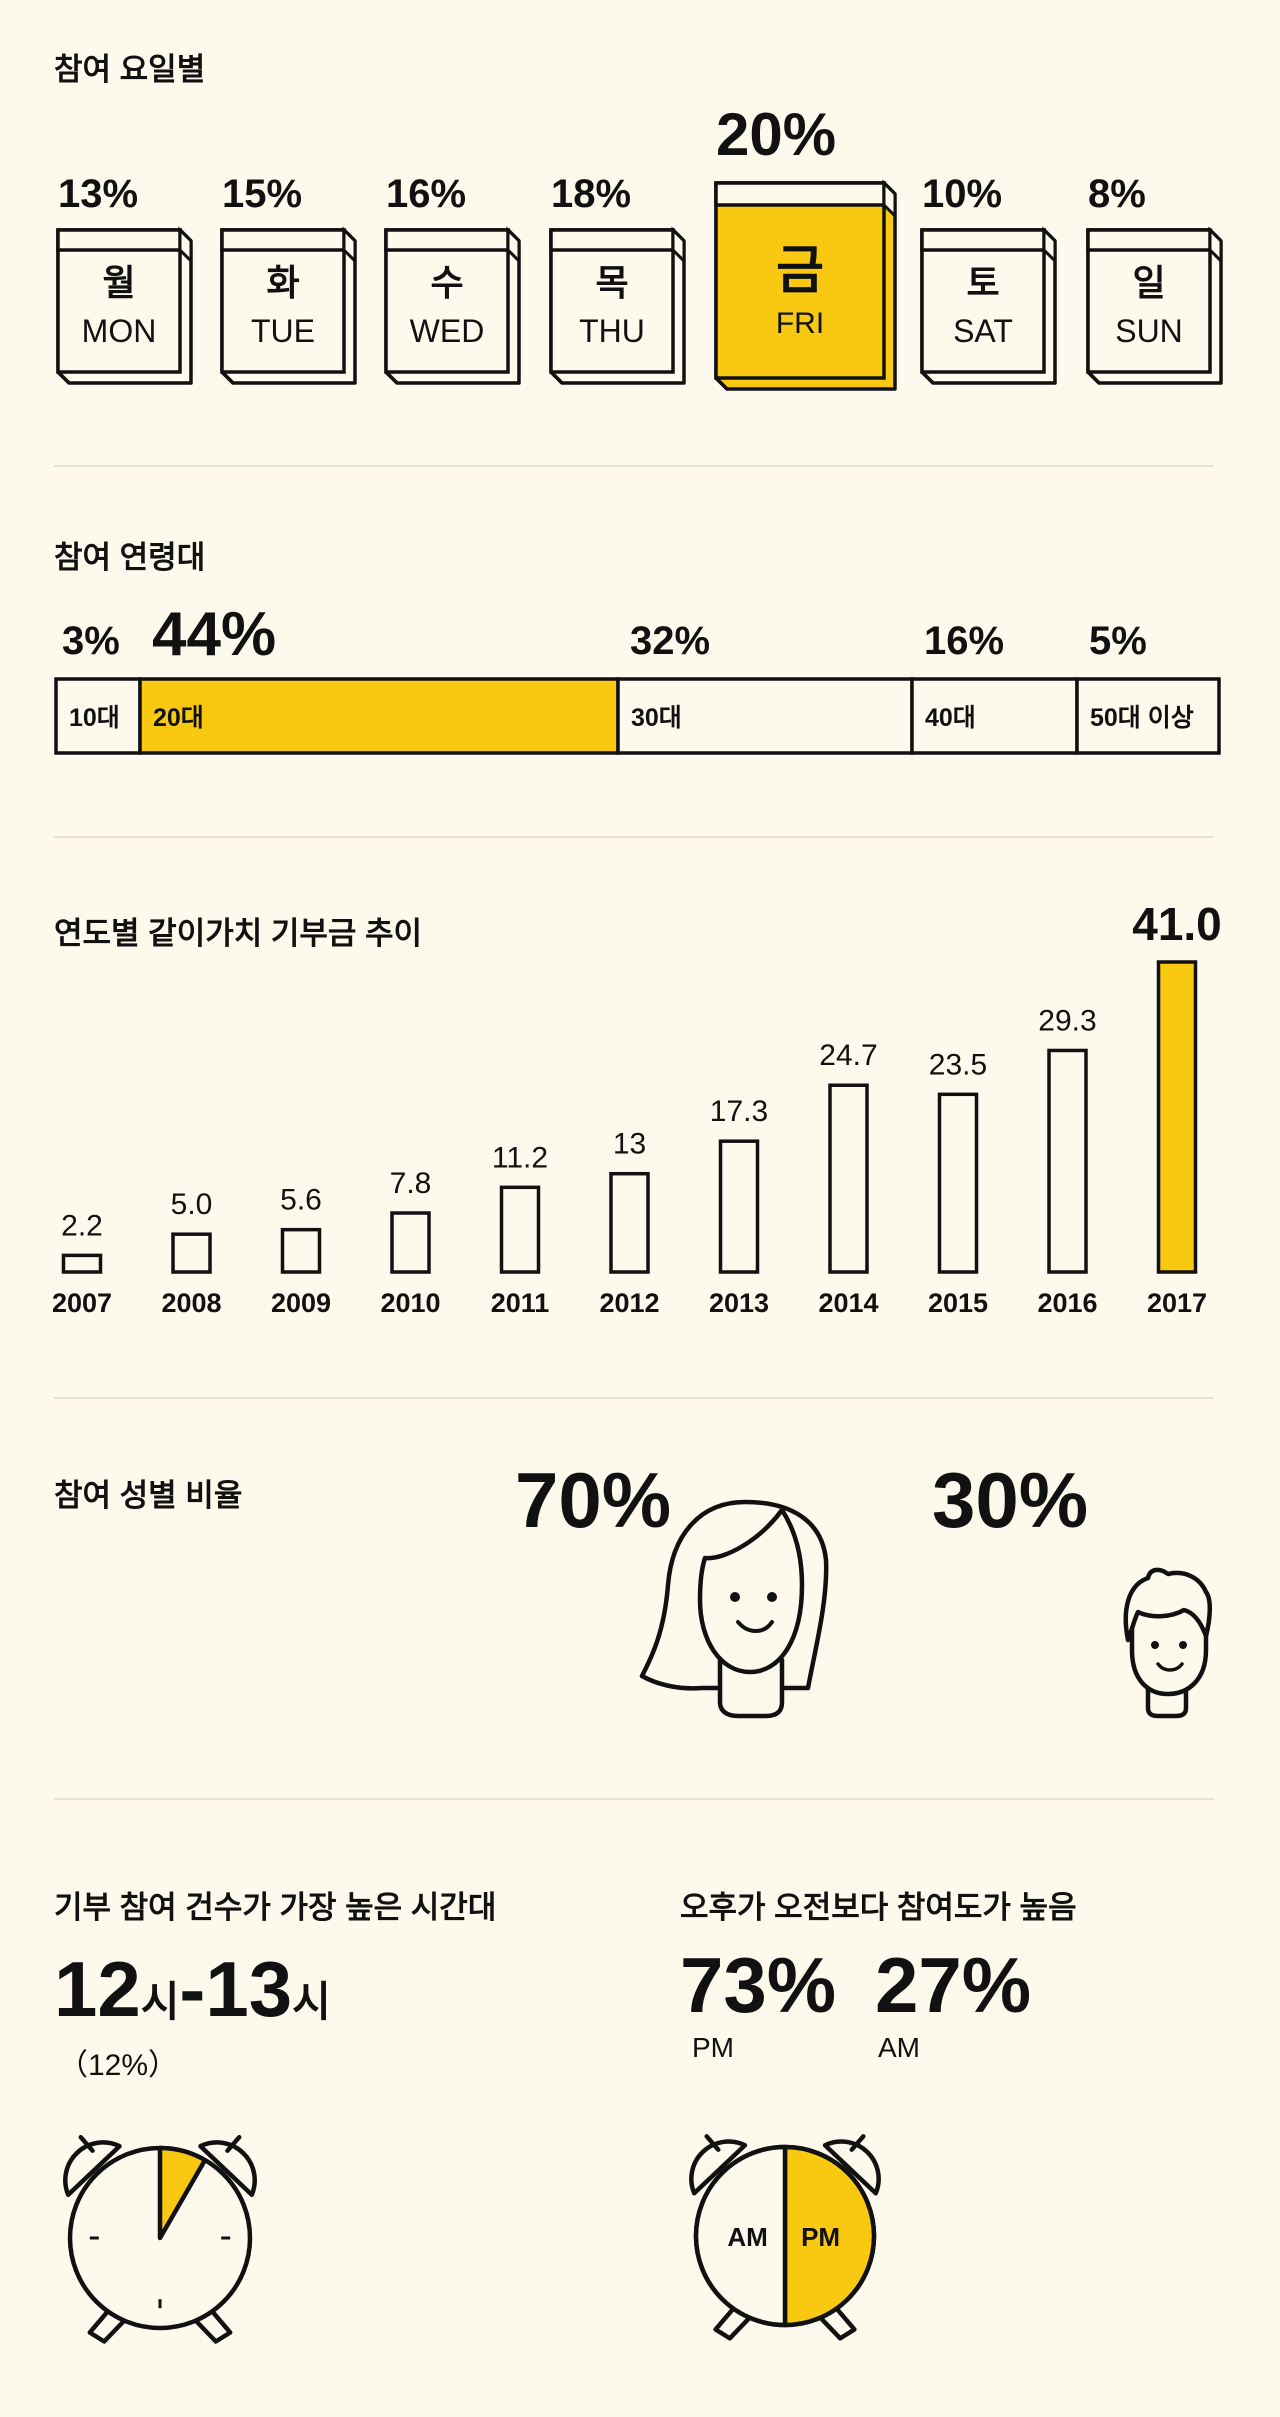  Describe the element at coordinates (520, 1229) in the screenshot. I see `year-bar-2011` at that location.